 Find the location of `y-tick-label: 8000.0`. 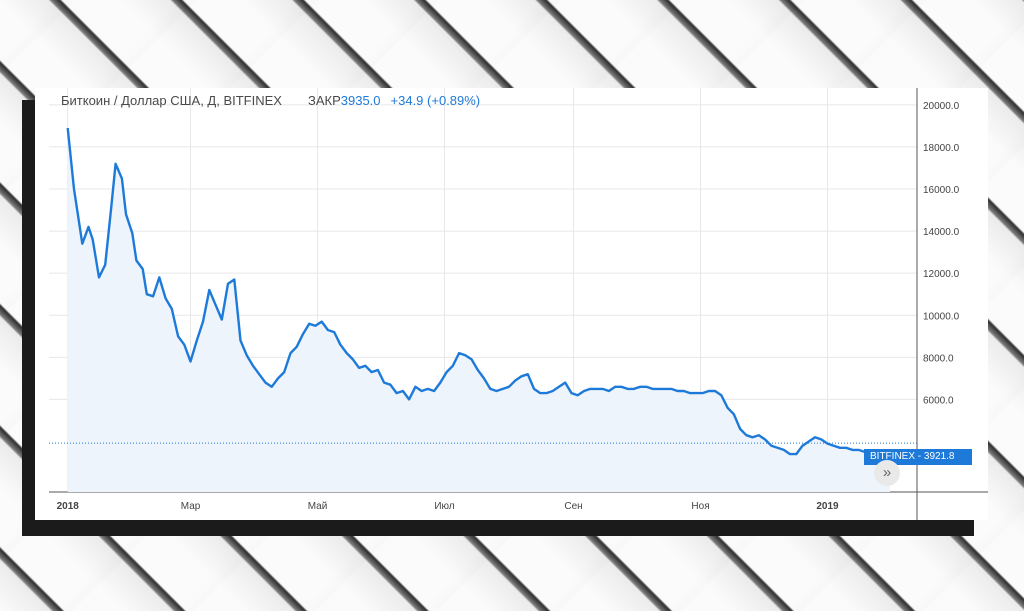

y-tick-label: 8000.0 is located at coordinates (938, 358).